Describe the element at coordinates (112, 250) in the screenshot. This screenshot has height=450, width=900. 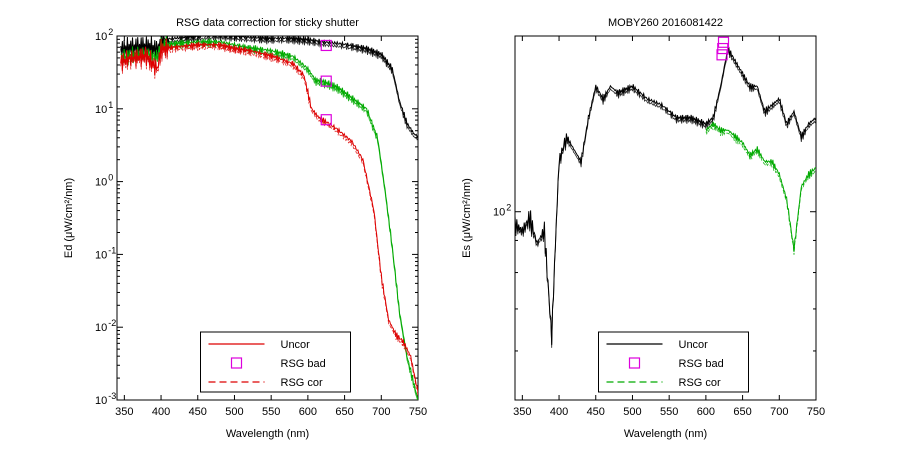
I see `y-tick-exponent: -1` at that location.